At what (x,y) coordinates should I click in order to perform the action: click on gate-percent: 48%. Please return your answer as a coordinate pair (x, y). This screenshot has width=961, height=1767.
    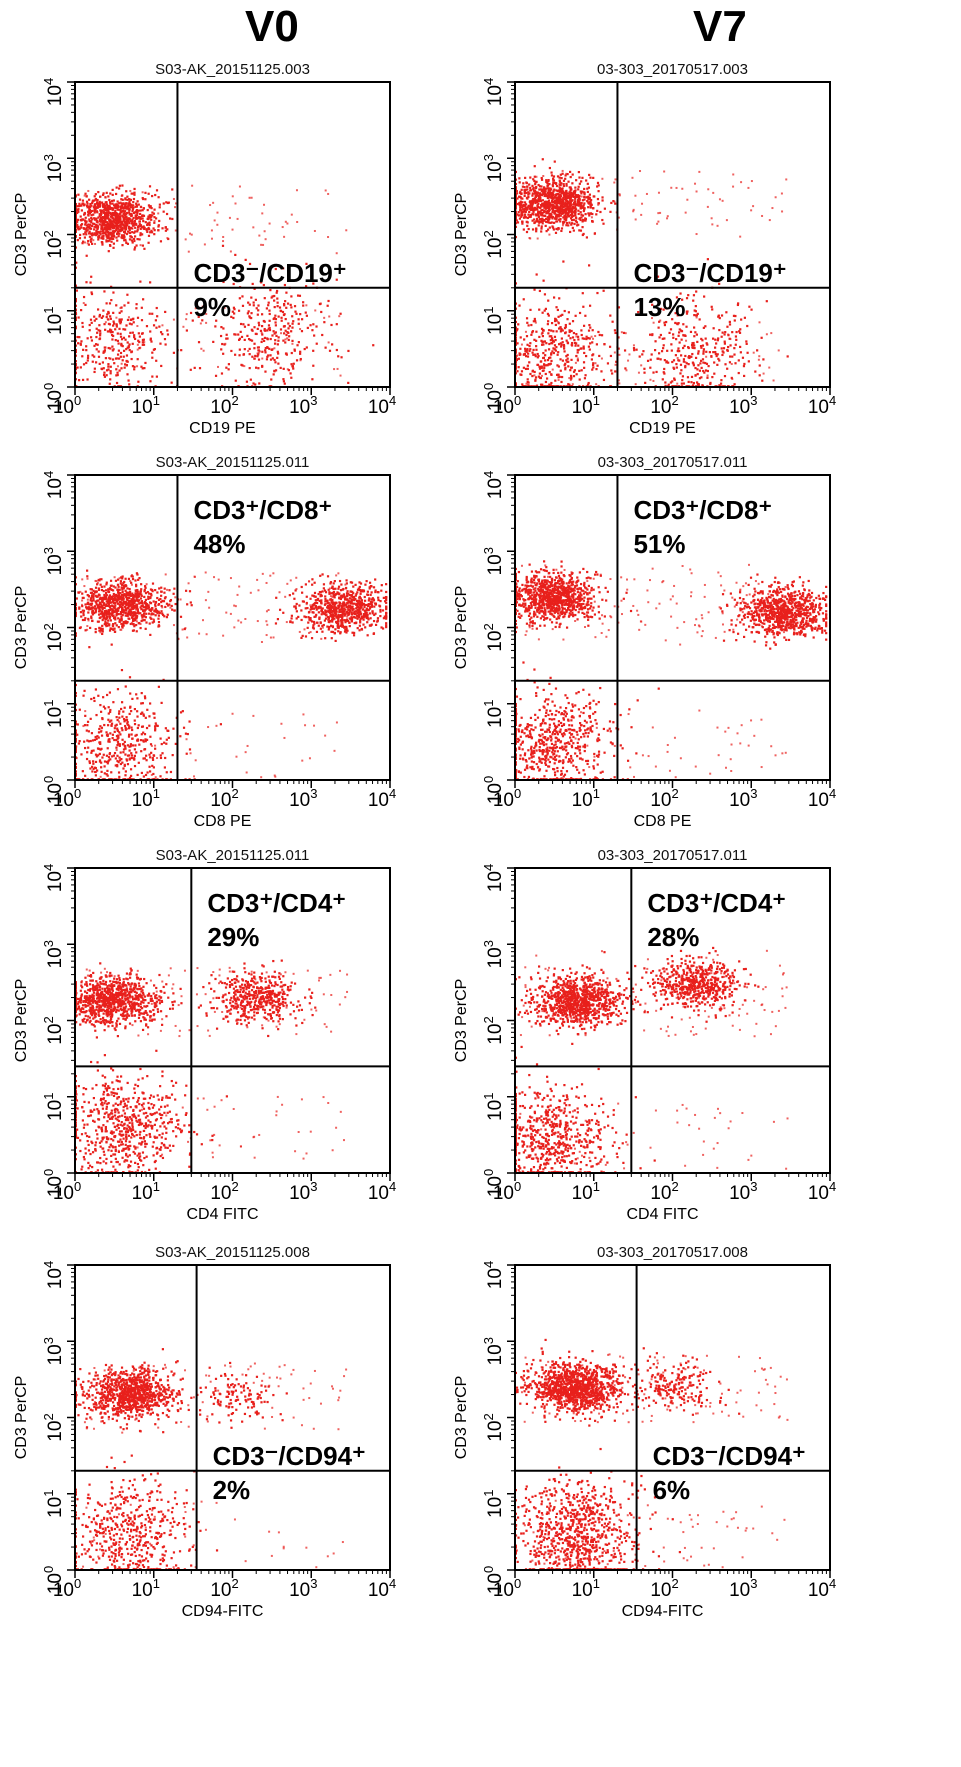
    Looking at the image, I should click on (219, 544).